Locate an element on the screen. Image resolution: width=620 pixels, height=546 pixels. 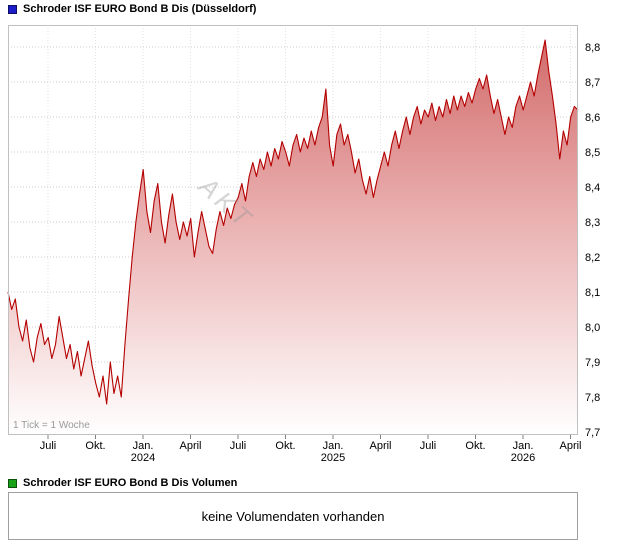
svg-text: 8,6 is located at coordinates (592, 118).